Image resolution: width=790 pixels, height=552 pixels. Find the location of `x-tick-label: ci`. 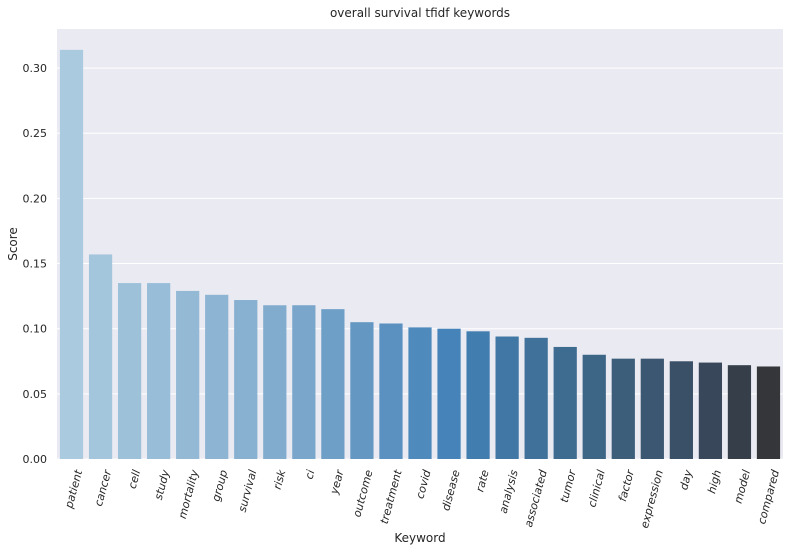

x-tick-label: ci is located at coordinates (310, 474).